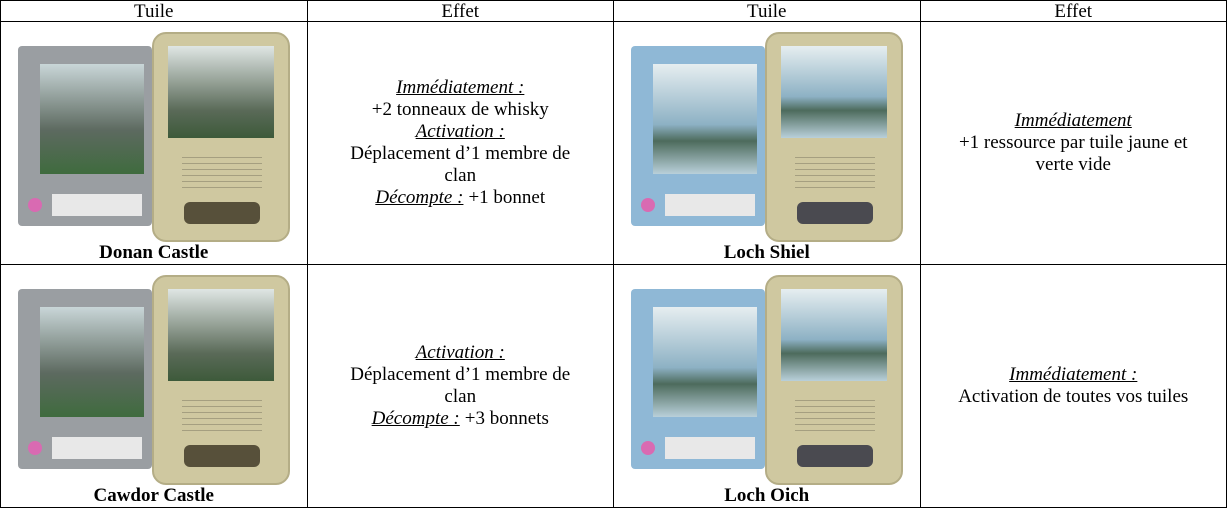 This screenshot has height=509, width=1228. I want to click on effect-line: +2 tonneaux de whisky, so click(460, 110).